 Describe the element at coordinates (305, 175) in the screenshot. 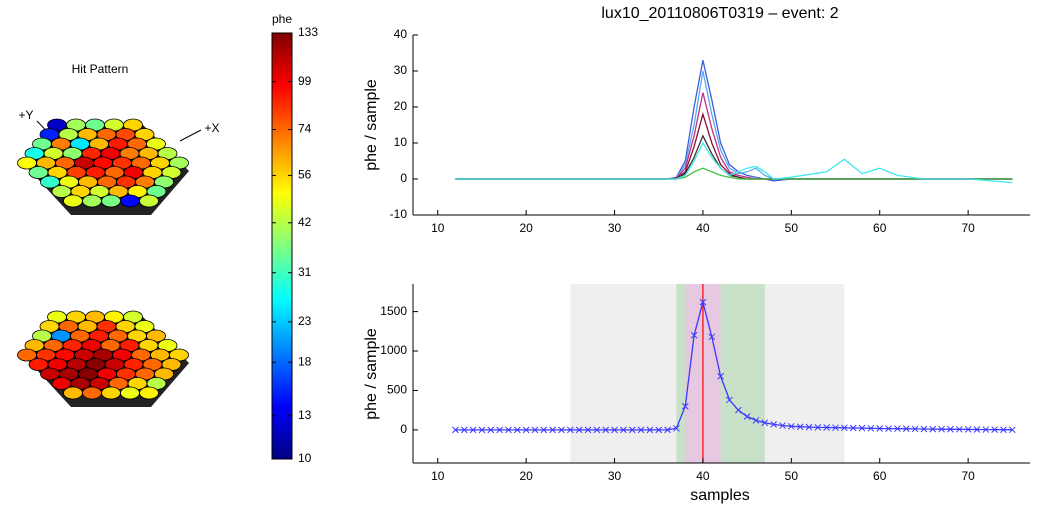

I see `colorbar-tick-label: 56` at that location.